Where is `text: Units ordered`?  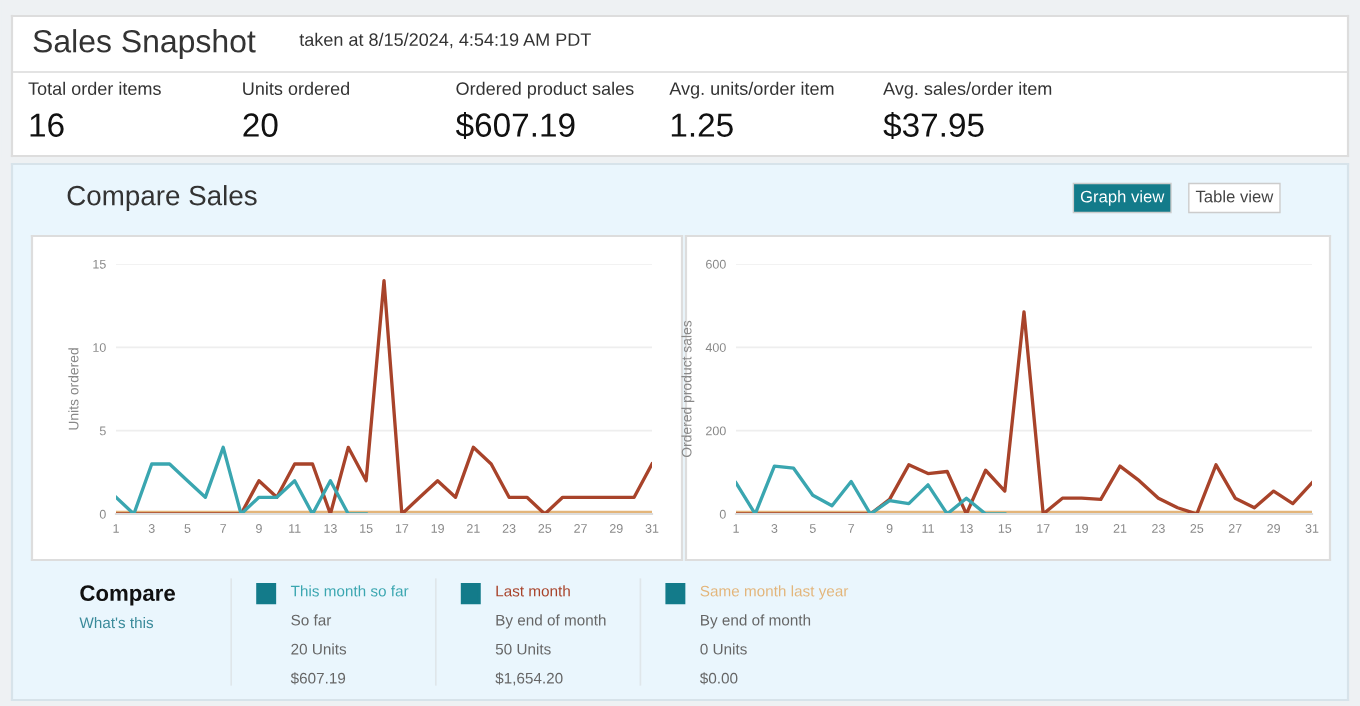
text: Units ordered is located at coordinates (296, 88).